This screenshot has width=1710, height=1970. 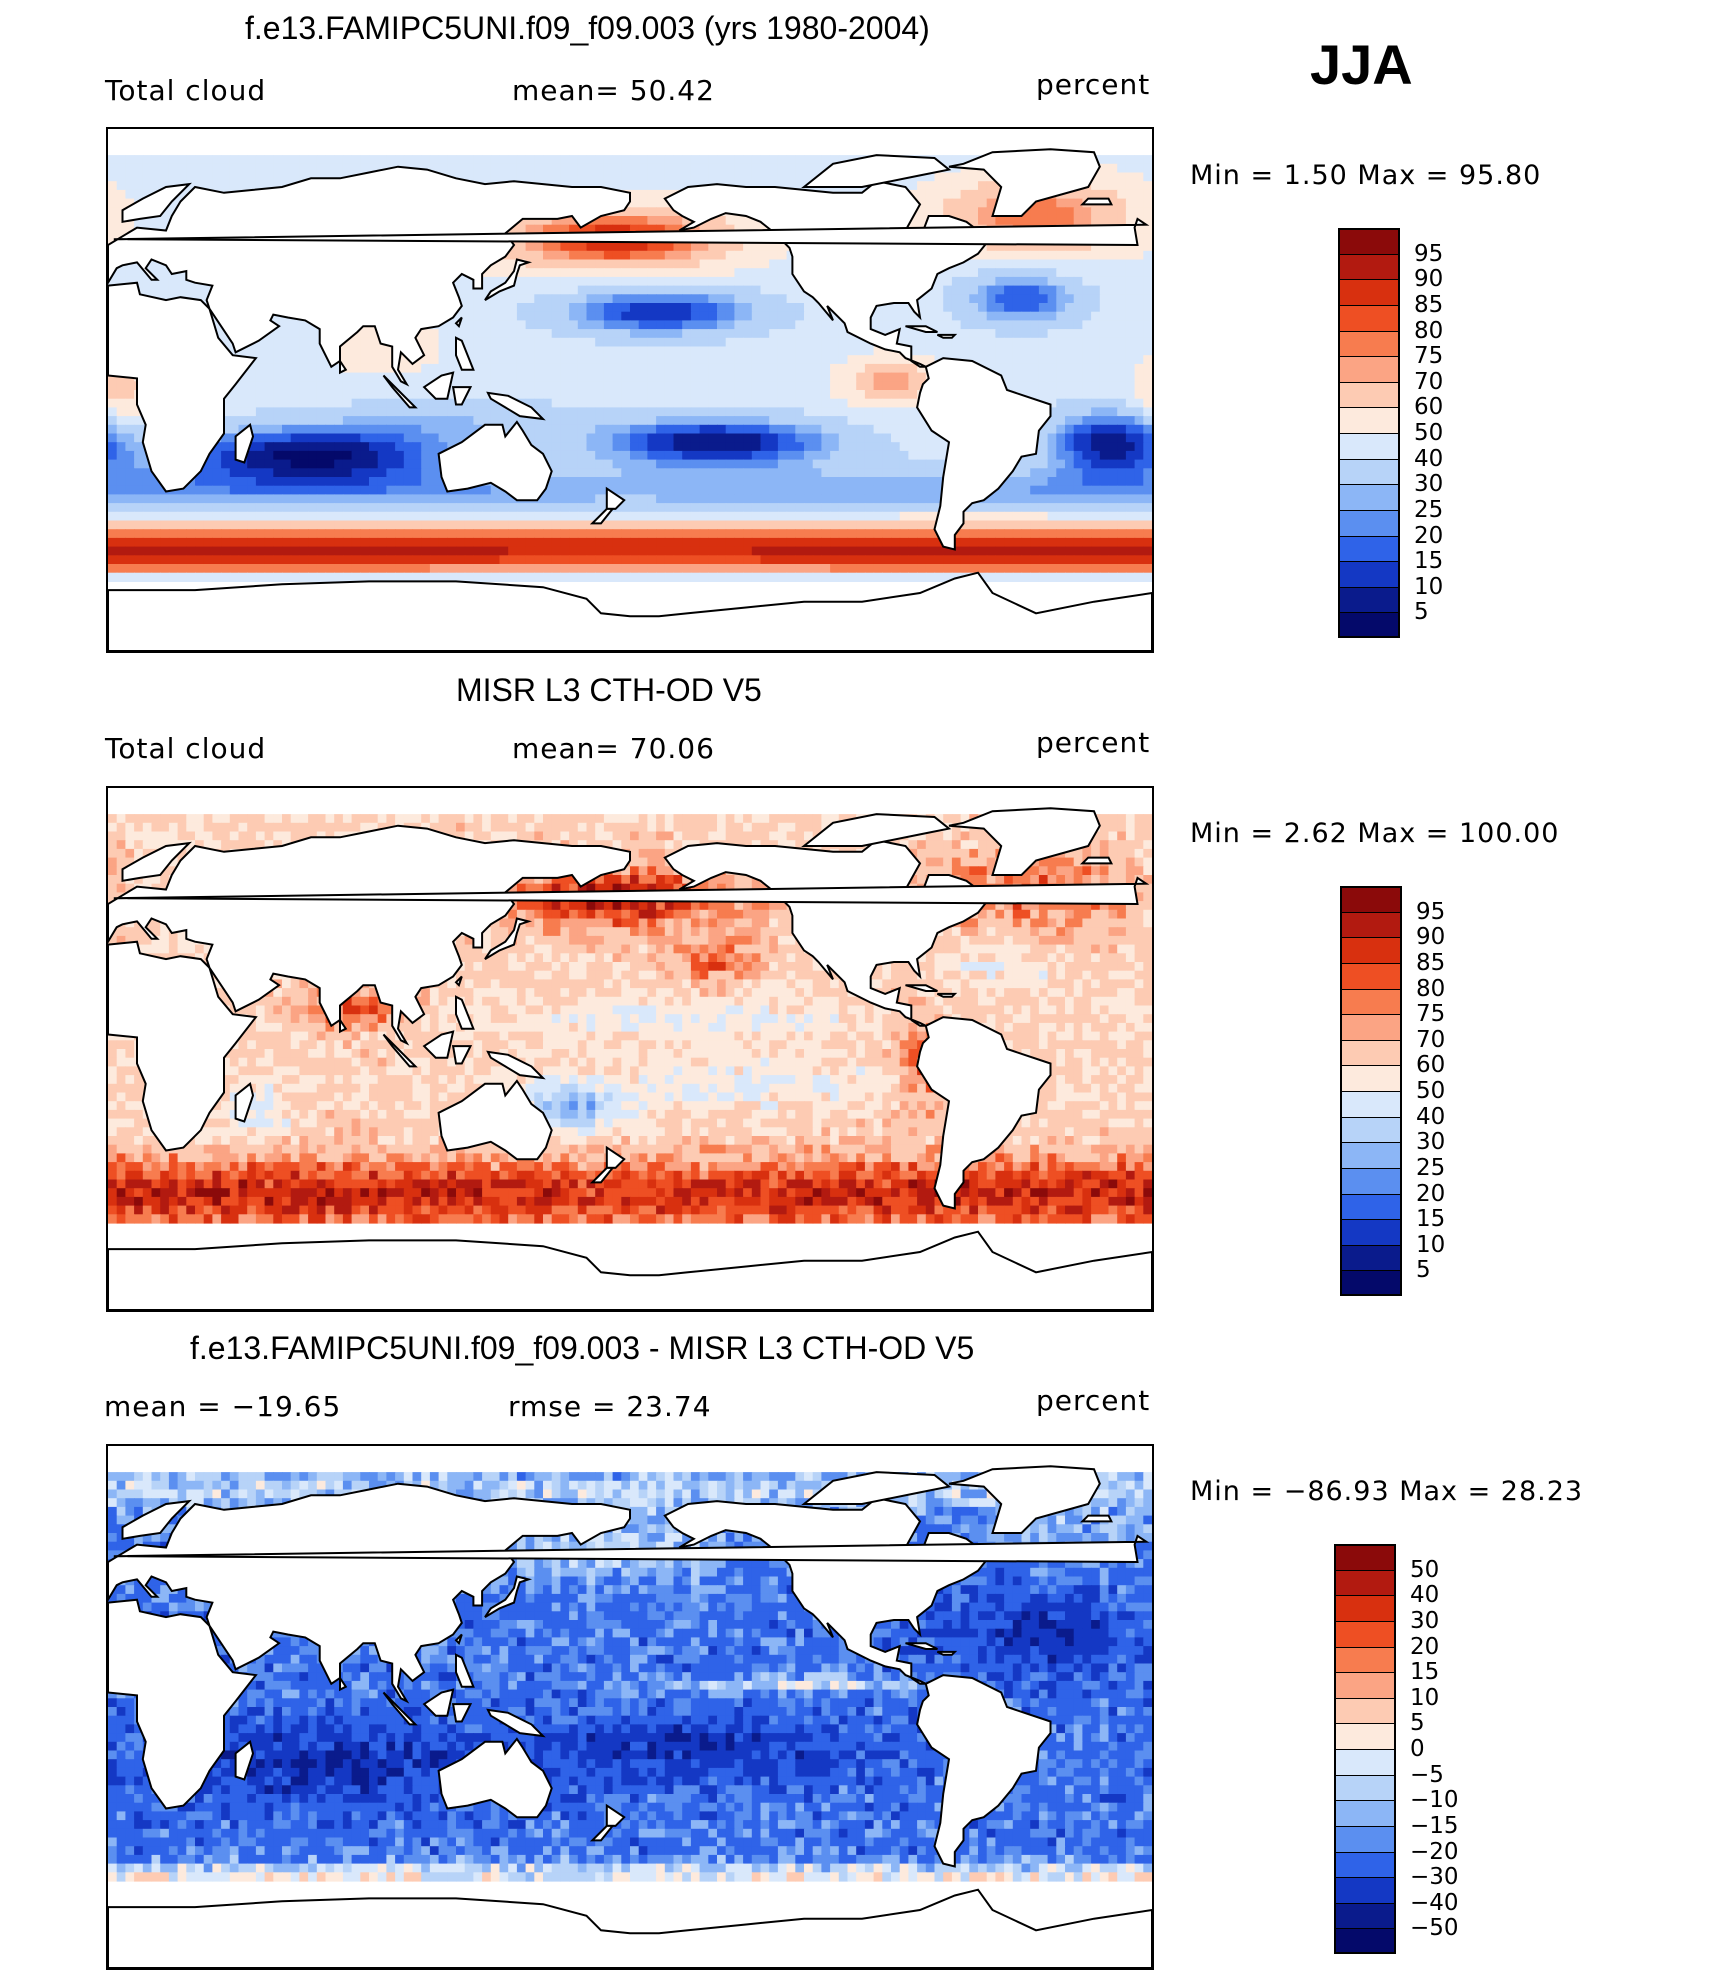 I want to click on panel-variable-label: Total cloud, so click(x=186, y=90).